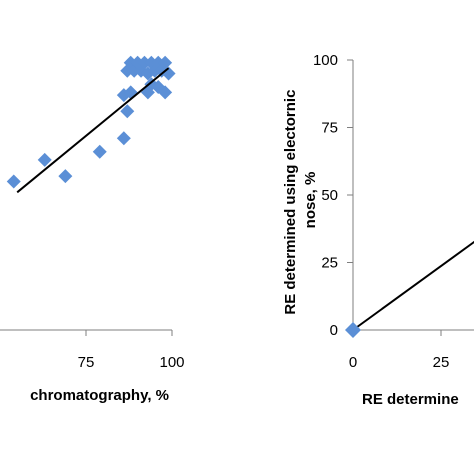  Describe the element at coordinates (410, 399) in the screenshot. I see `right-x-axis-title: RE determine` at that location.